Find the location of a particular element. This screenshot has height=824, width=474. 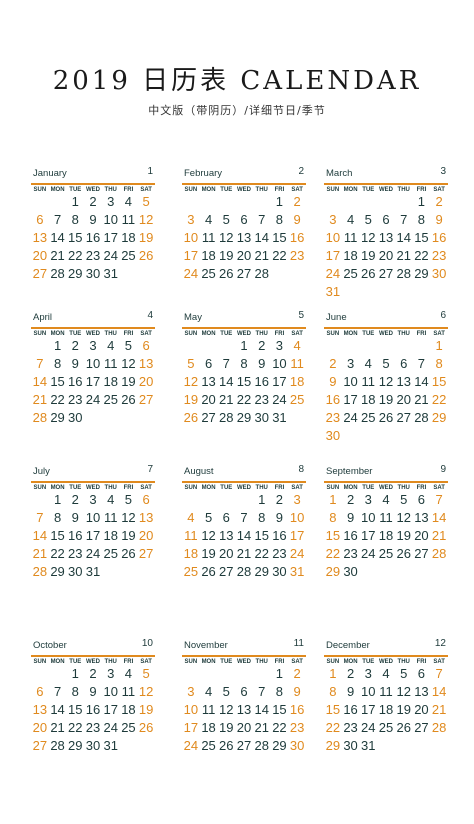

month-number: 1 is located at coordinates (150, 171).